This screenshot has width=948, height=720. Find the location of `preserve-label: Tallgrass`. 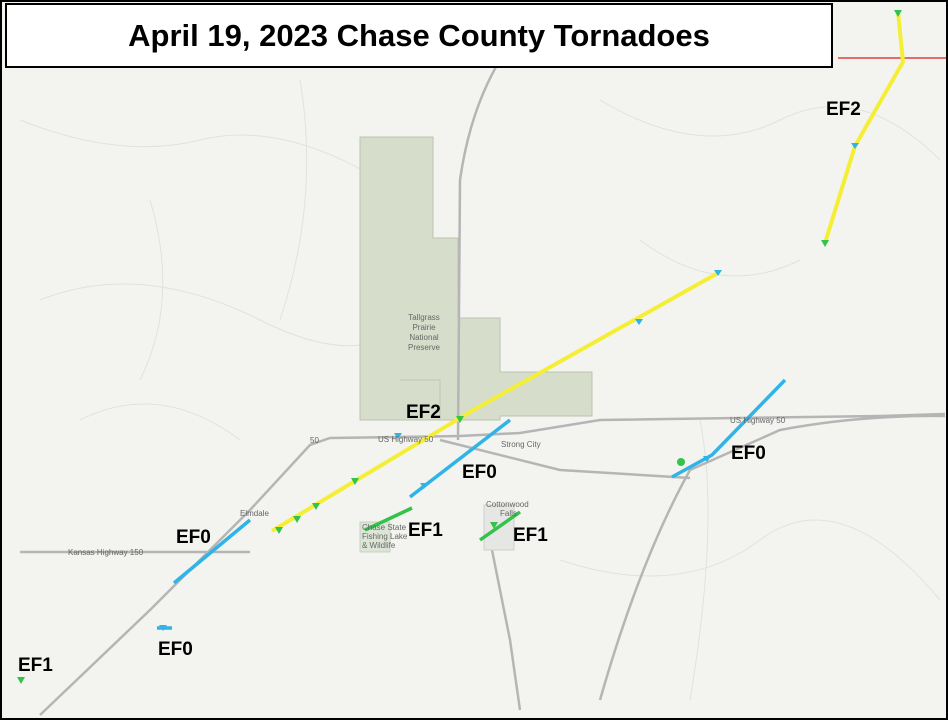

preserve-label: Tallgrass is located at coordinates (424, 317).